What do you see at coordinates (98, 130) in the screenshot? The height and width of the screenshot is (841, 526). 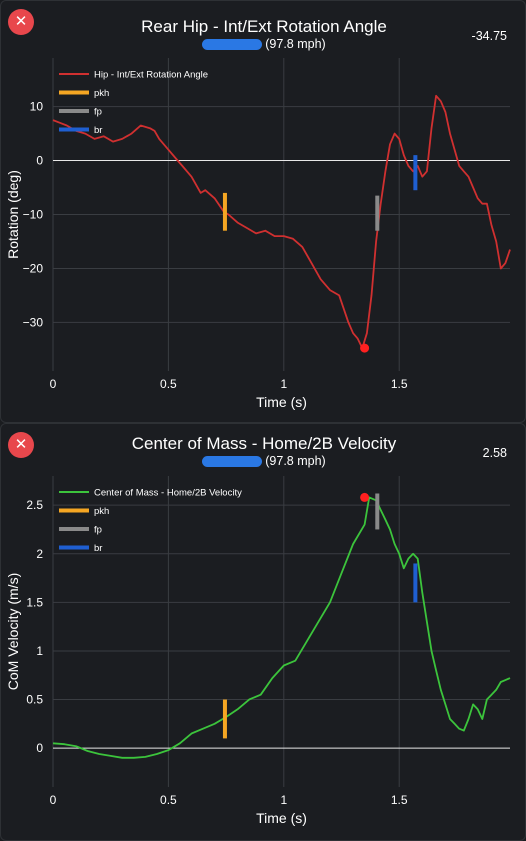 I see `chart-1-legend-label: br` at bounding box center [98, 130].